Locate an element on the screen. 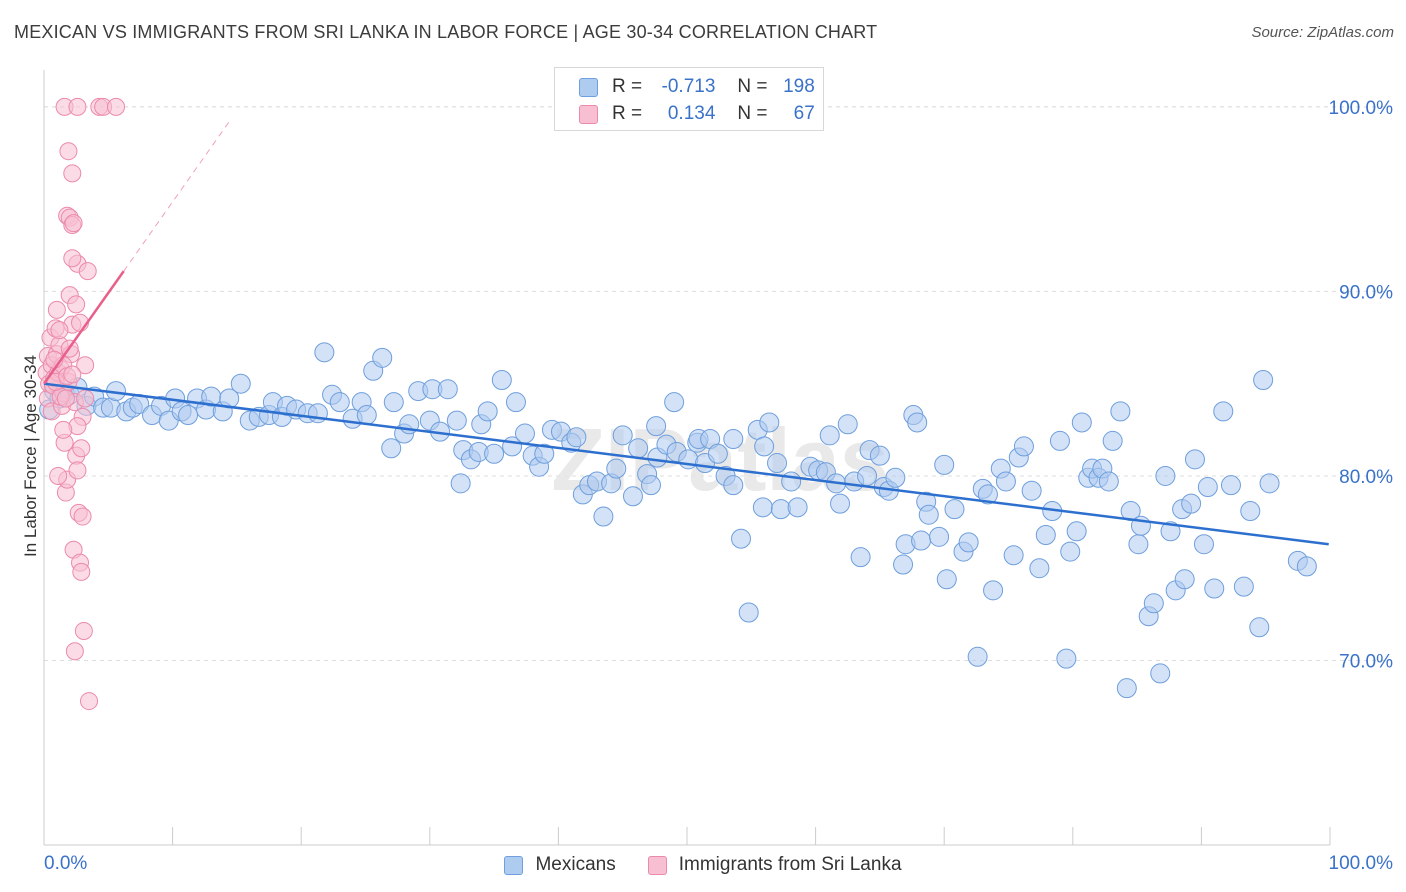 The height and width of the screenshot is (892, 1406). mexicans-legend-swatch is located at coordinates (514, 865).